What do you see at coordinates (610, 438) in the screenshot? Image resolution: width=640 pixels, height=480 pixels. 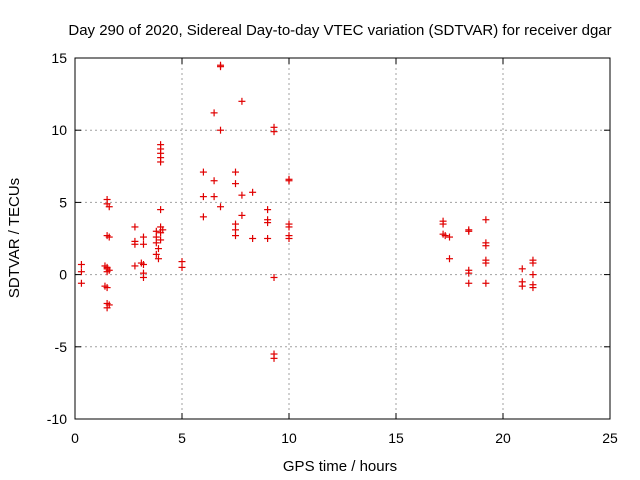 I see `x-tick-label: 25` at bounding box center [610, 438].